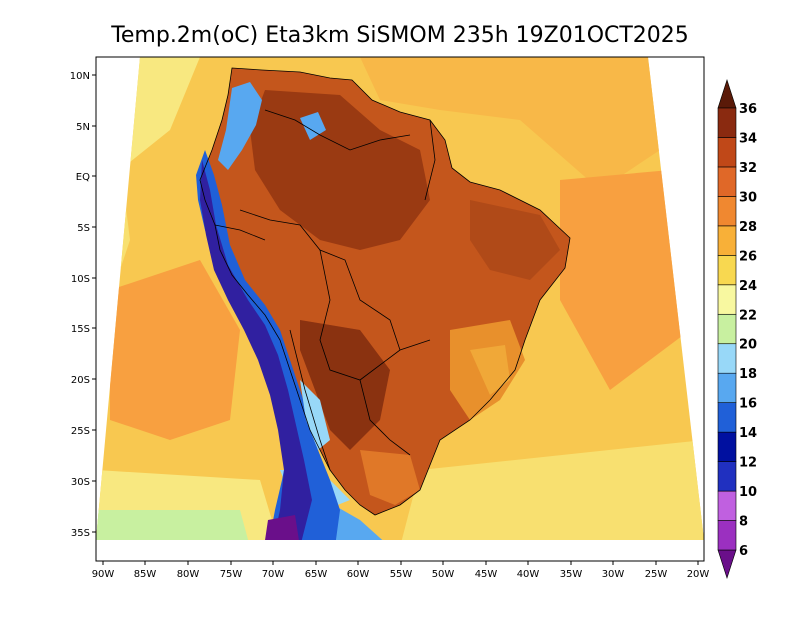 The width and height of the screenshot is (800, 618). Describe the element at coordinates (358, 574) in the screenshot. I see `lon-label: 60W` at that location.